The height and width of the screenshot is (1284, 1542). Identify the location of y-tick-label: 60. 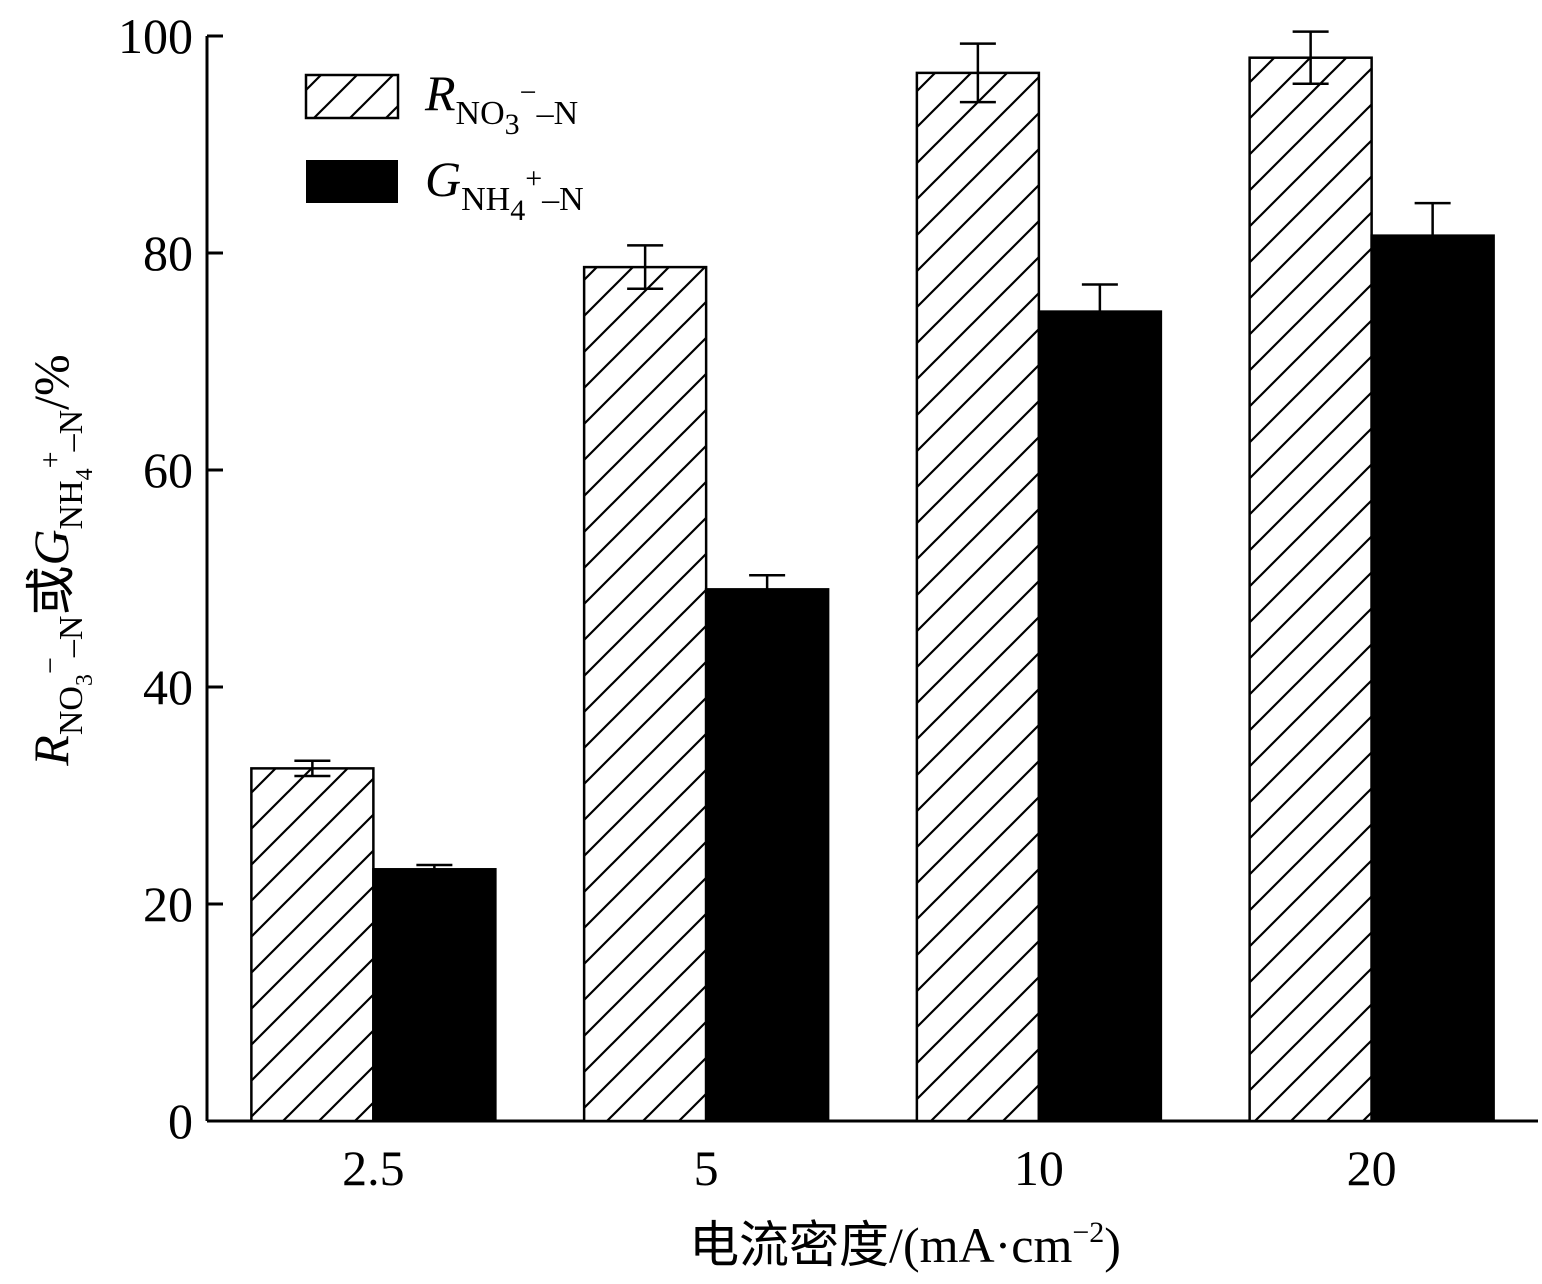
(168, 470).